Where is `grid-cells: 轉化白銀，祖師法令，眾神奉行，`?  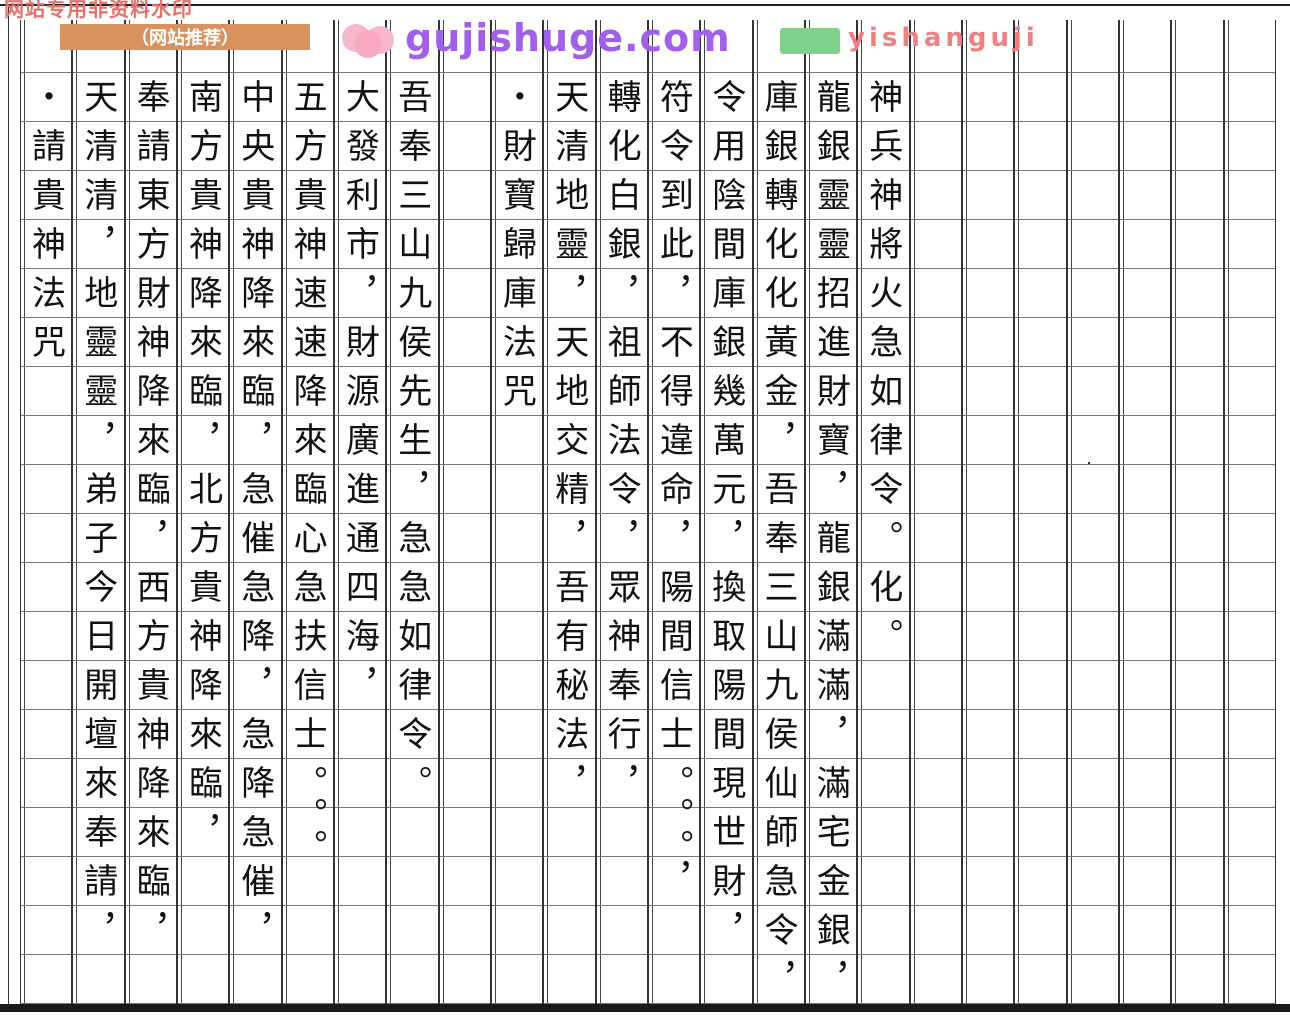
grid-cells: 轉化白銀，祖師法令，眾神奉行， is located at coordinates (622, 538).